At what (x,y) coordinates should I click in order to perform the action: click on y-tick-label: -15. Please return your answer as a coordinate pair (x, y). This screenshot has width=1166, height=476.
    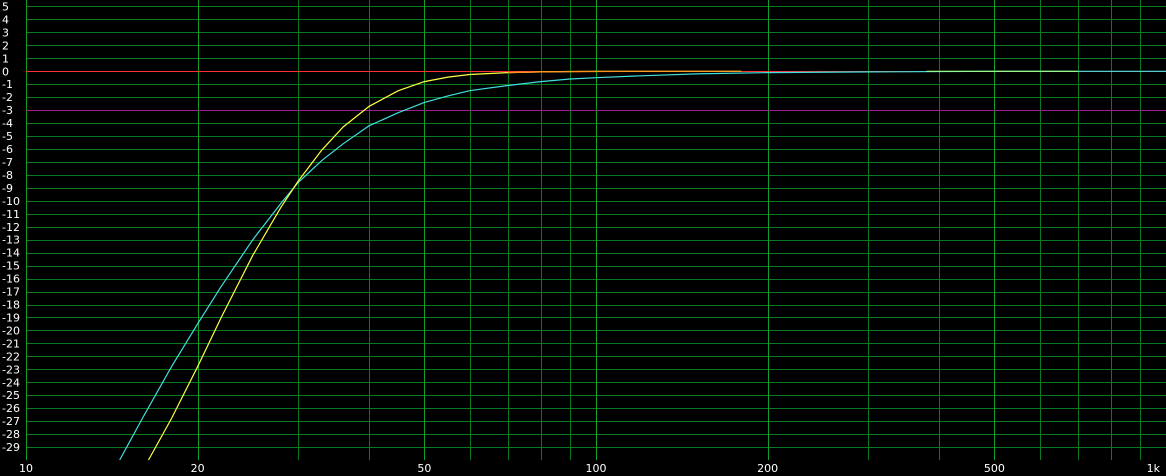
    Looking at the image, I should click on (11, 266).